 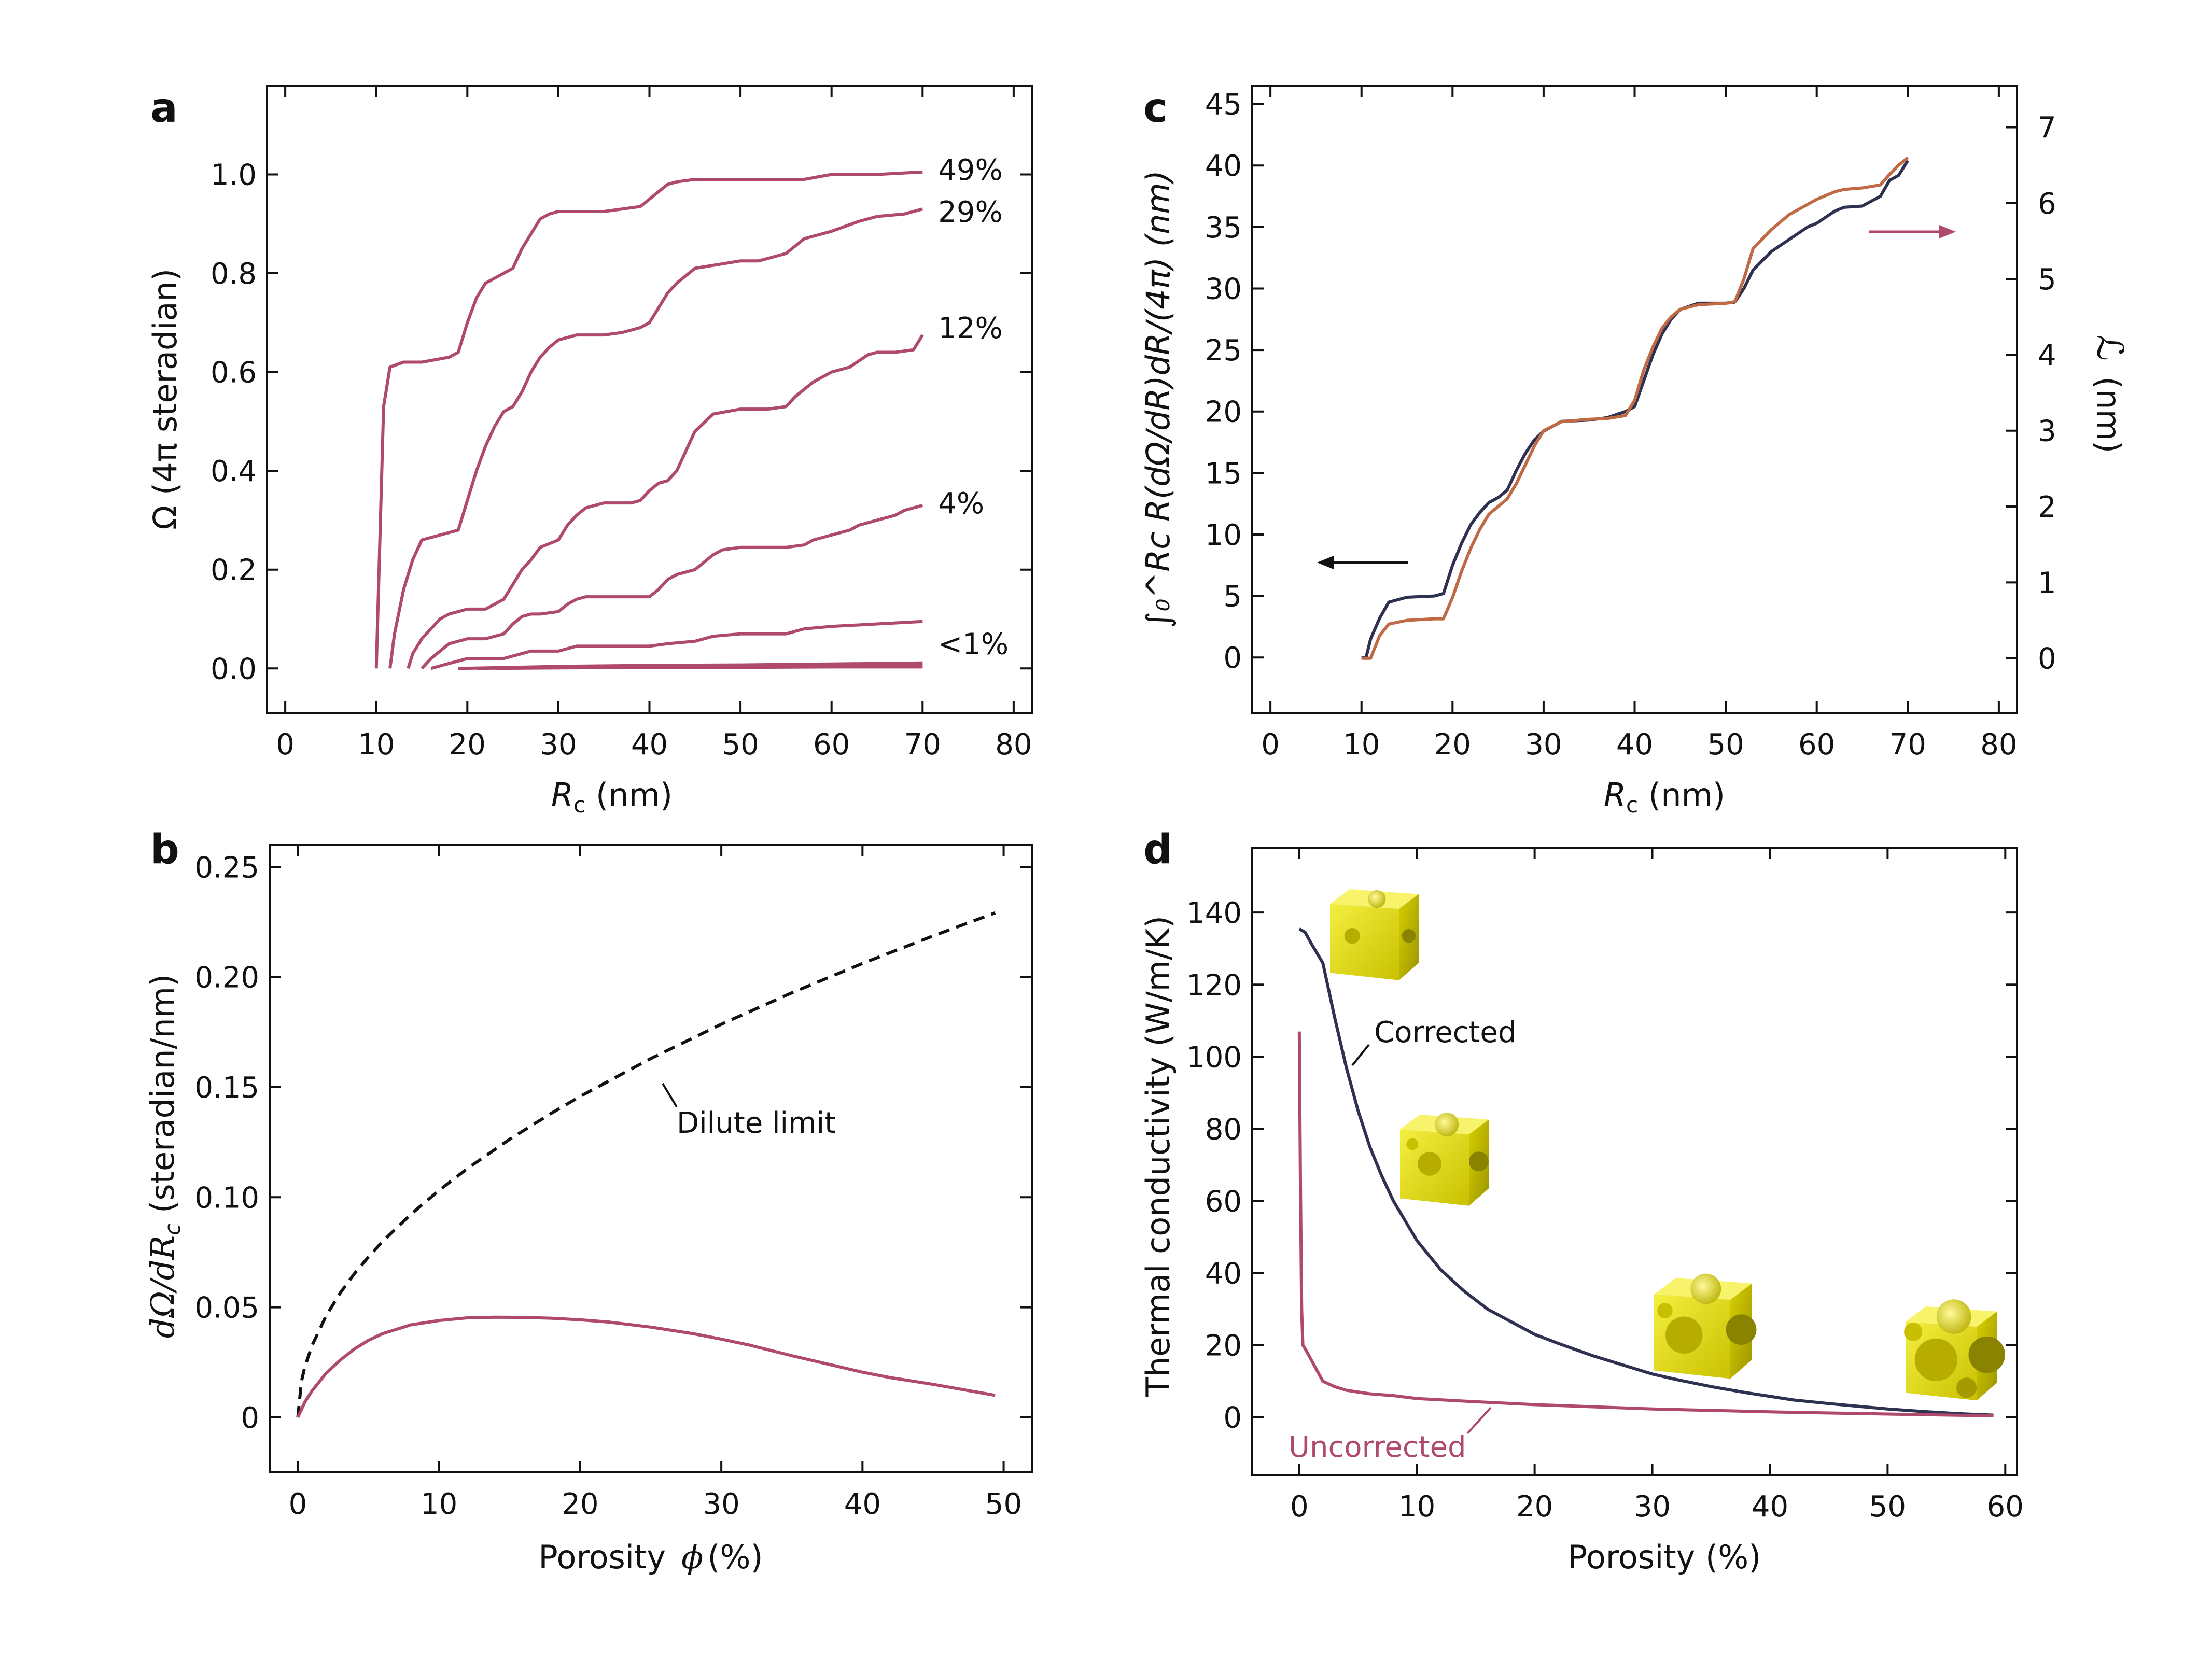 What do you see at coordinates (970, 328) in the screenshot?
I see `panel-a-line-label: 12%` at bounding box center [970, 328].